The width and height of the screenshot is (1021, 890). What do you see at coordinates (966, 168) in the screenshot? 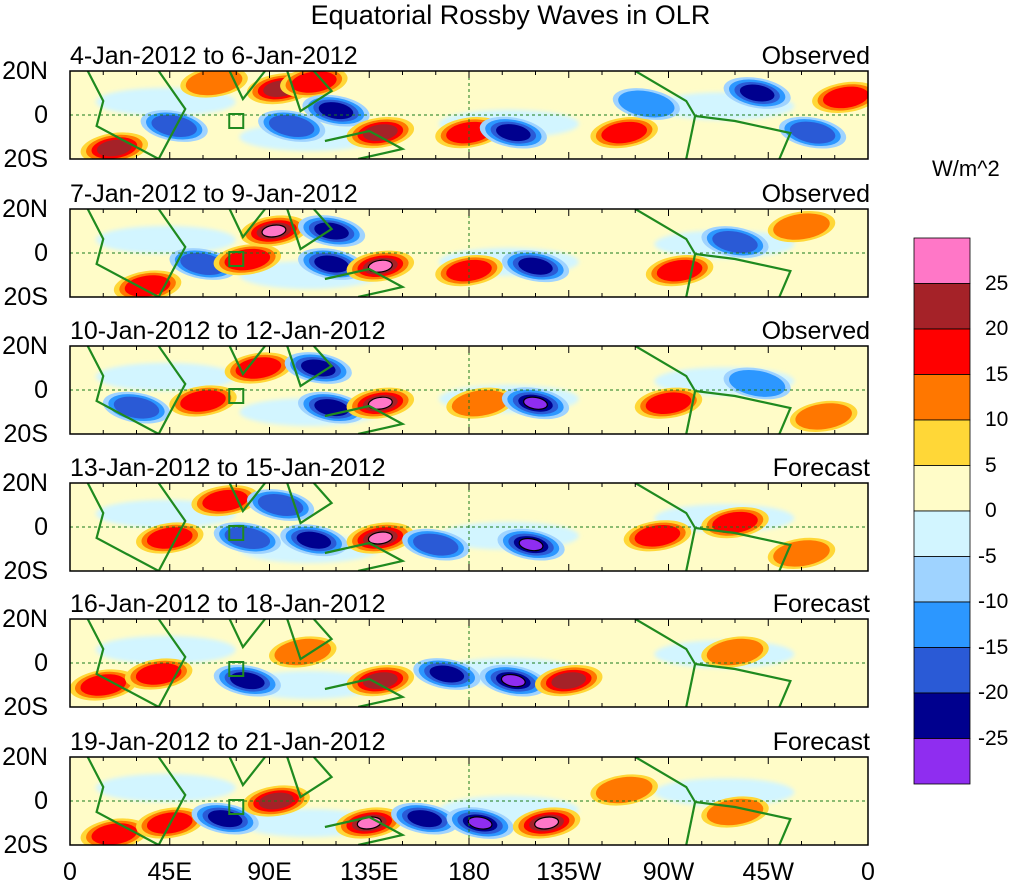
I see `colorbar-units: W/m^2` at bounding box center [966, 168].